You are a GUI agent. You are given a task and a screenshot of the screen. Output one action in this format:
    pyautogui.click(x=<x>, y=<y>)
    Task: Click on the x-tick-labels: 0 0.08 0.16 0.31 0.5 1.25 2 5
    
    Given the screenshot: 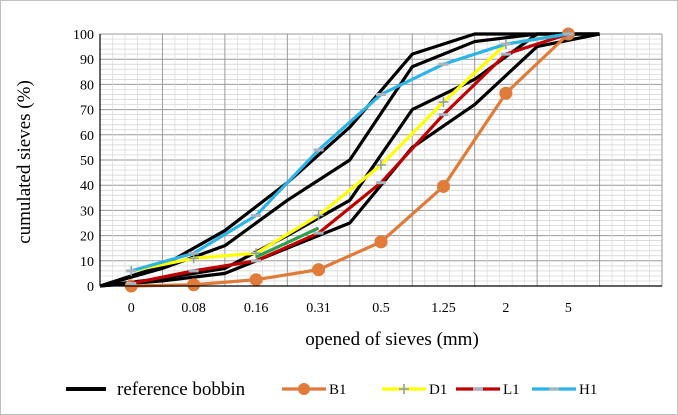 What is the action you would take?
    pyautogui.click(x=350, y=308)
    